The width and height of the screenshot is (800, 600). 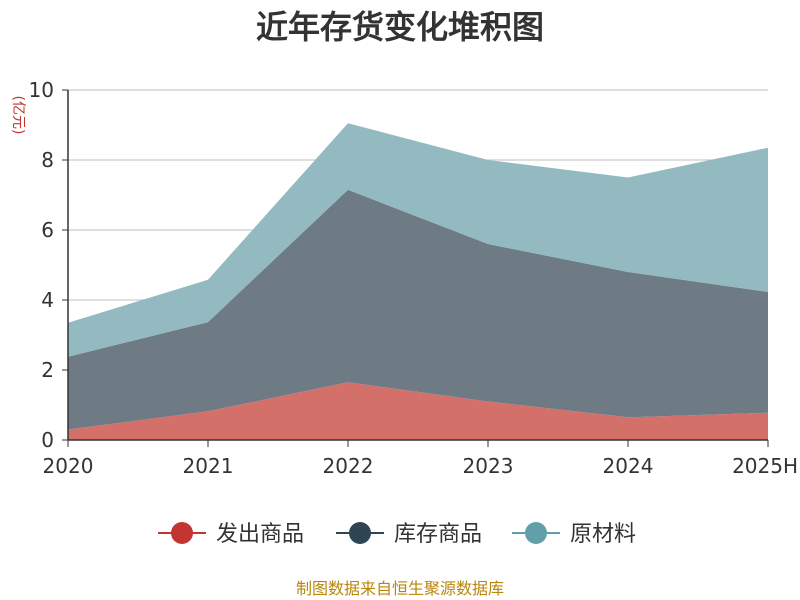 I want to click on y-tick-label: 0, so click(x=47, y=440).